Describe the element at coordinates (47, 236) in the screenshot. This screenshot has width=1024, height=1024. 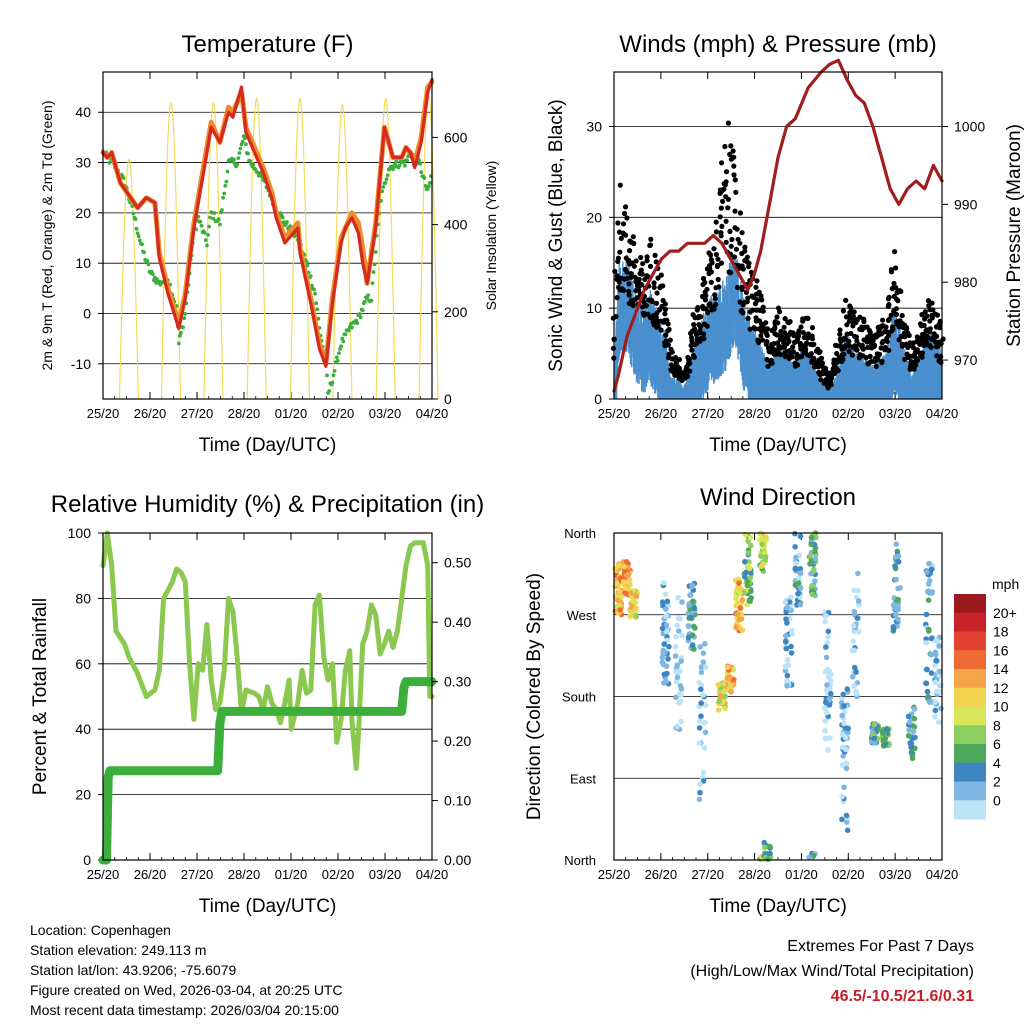
I see `temperature-ylabel: 2m & 9m T (Red, Orange) & 2m Td (Green)` at that location.